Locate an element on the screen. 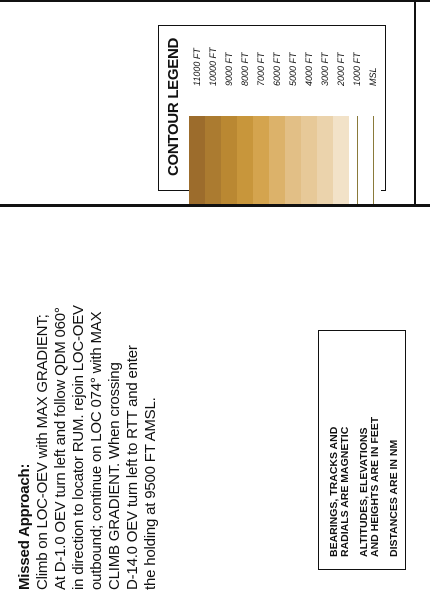  legend-level-label: 2000 FT is located at coordinates (341, 69).